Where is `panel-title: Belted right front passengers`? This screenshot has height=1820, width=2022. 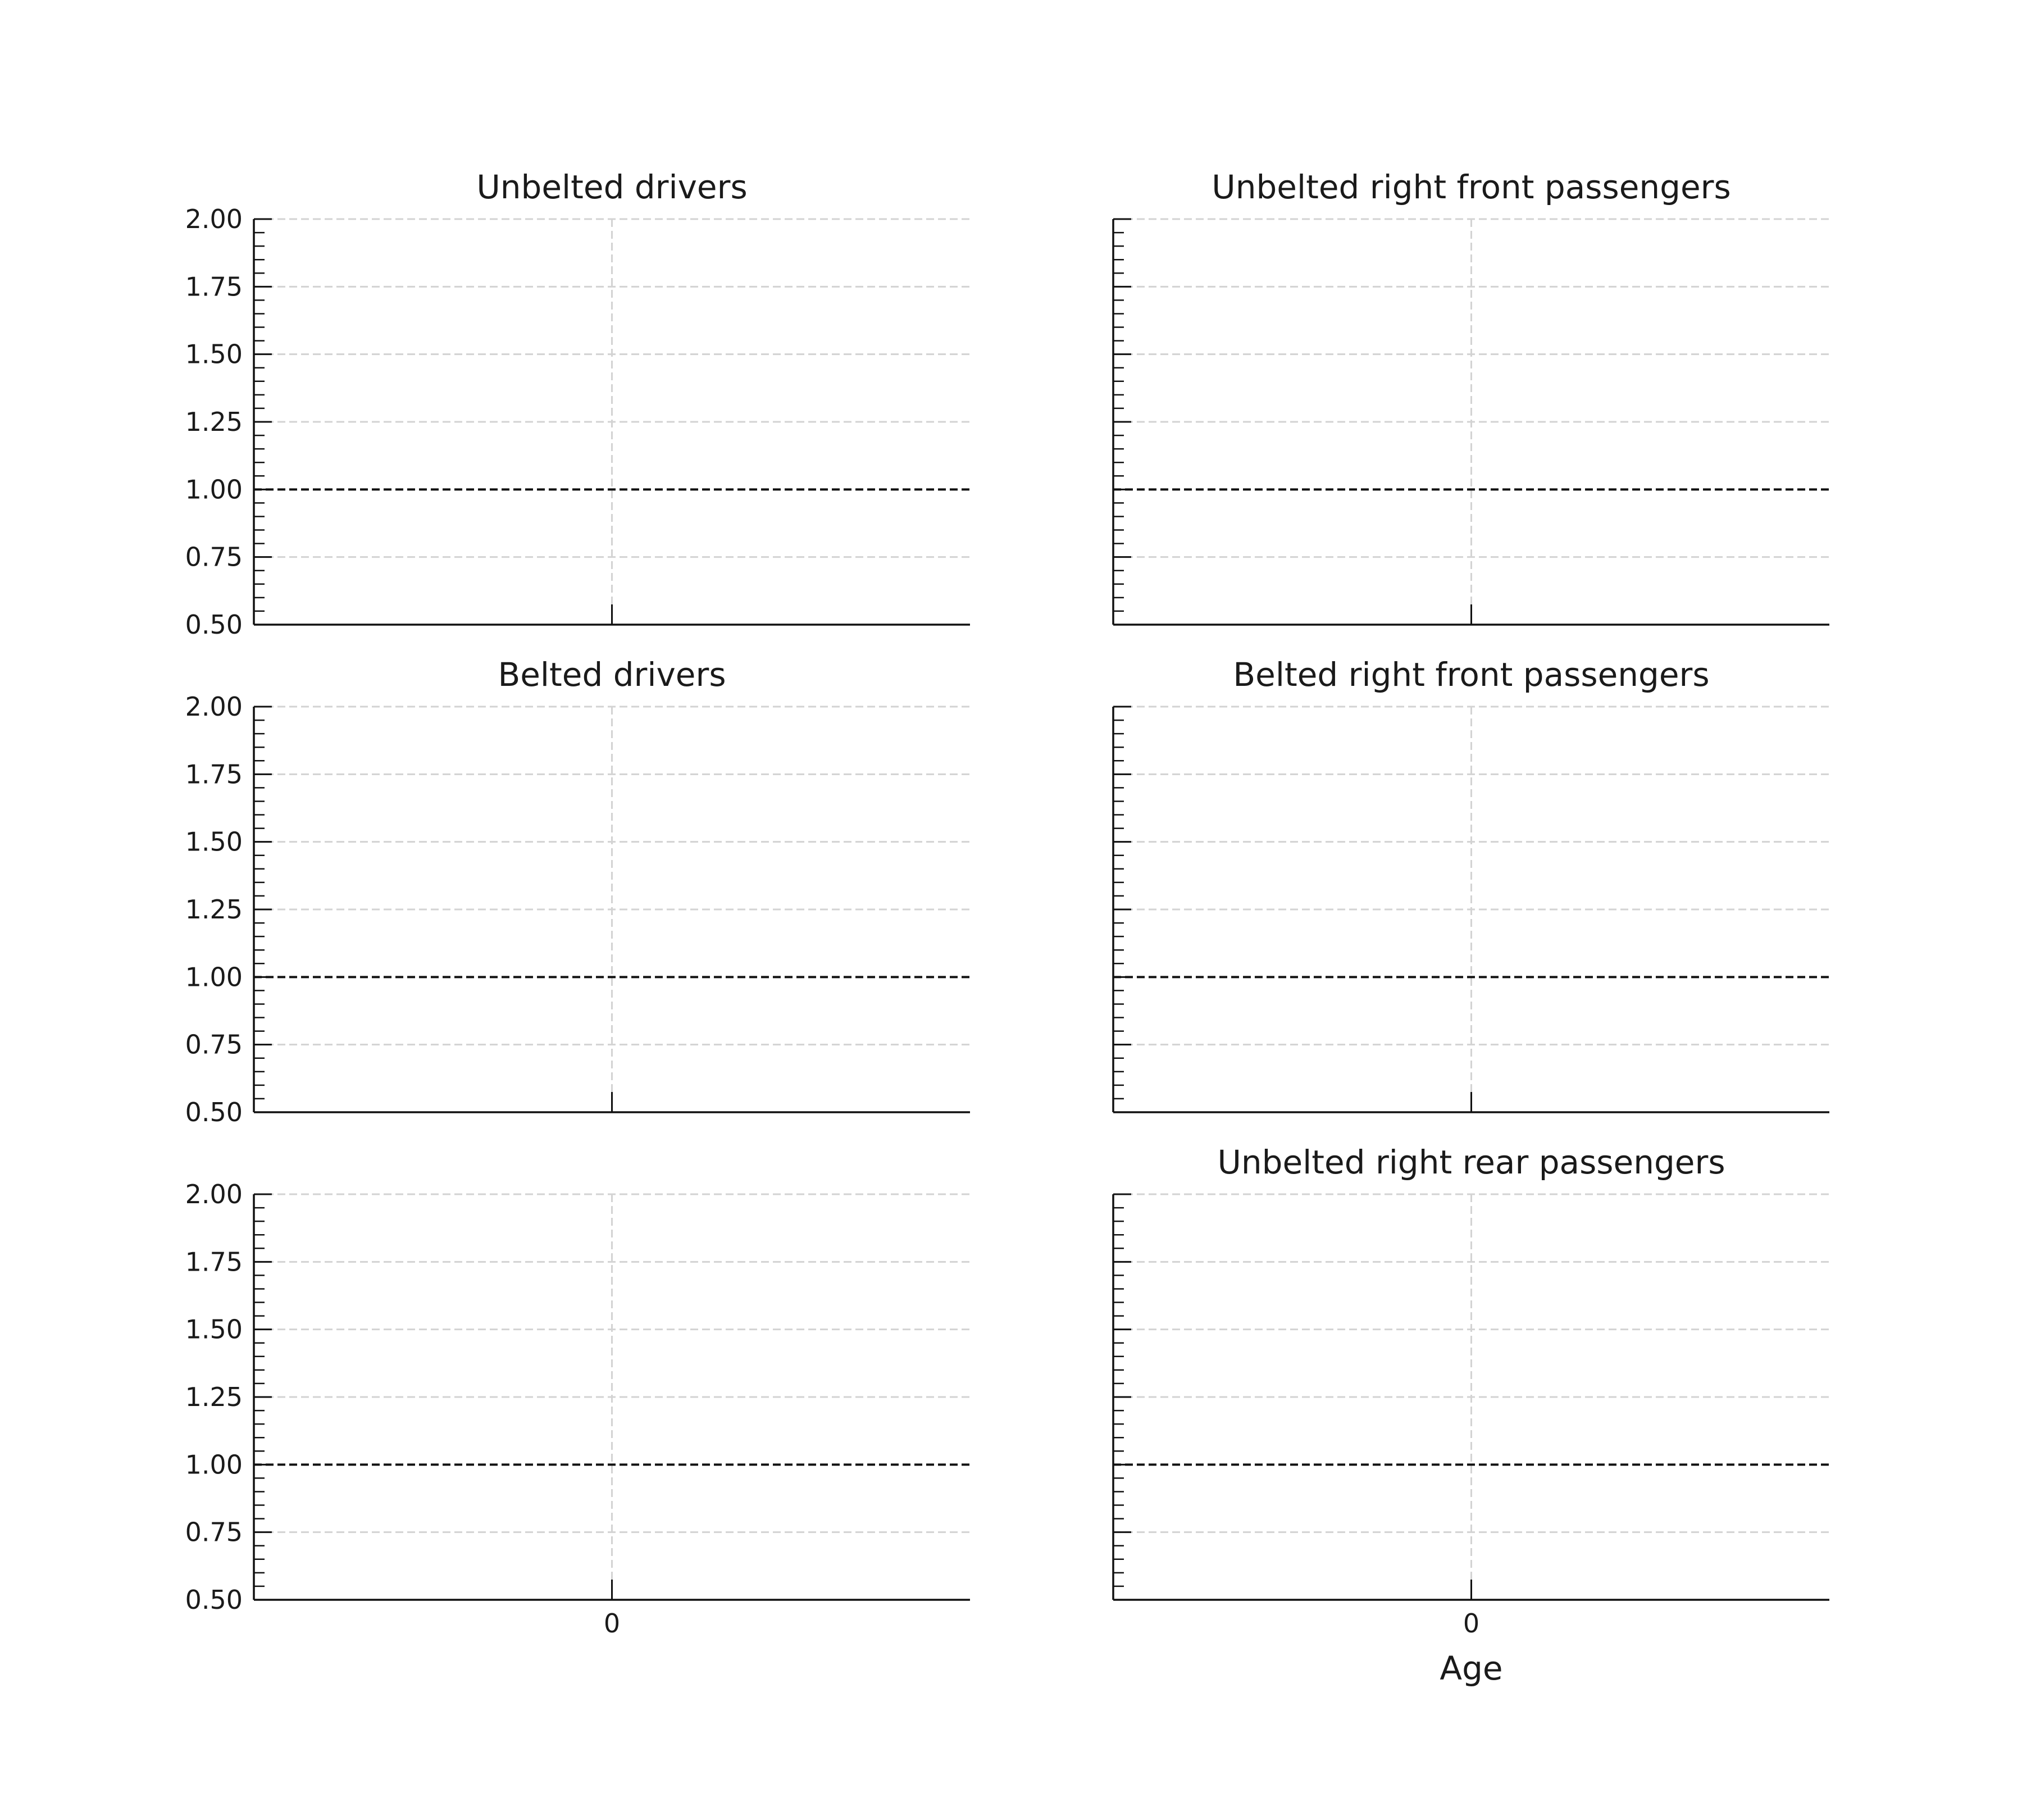
panel-title: Belted right front passengers is located at coordinates (1471, 675).